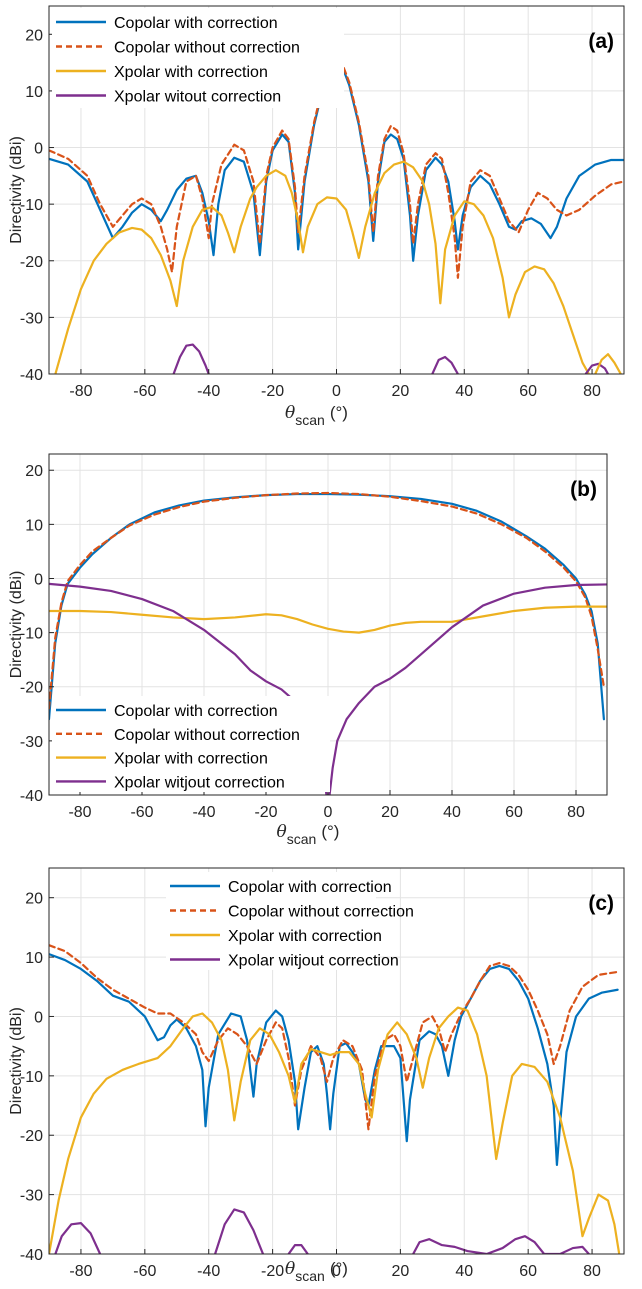 This screenshot has width=642, height=1289. Describe the element at coordinates (583, 489) in the screenshot. I see `panel-label: (b)` at that location.